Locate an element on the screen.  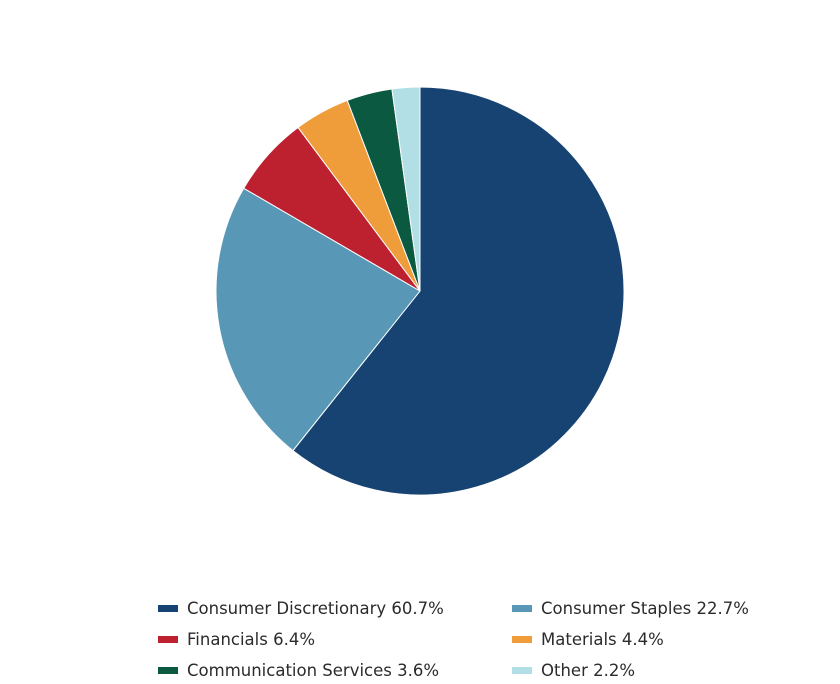
legend-item-materials: Materials 4.4% is located at coordinates (588, 639).